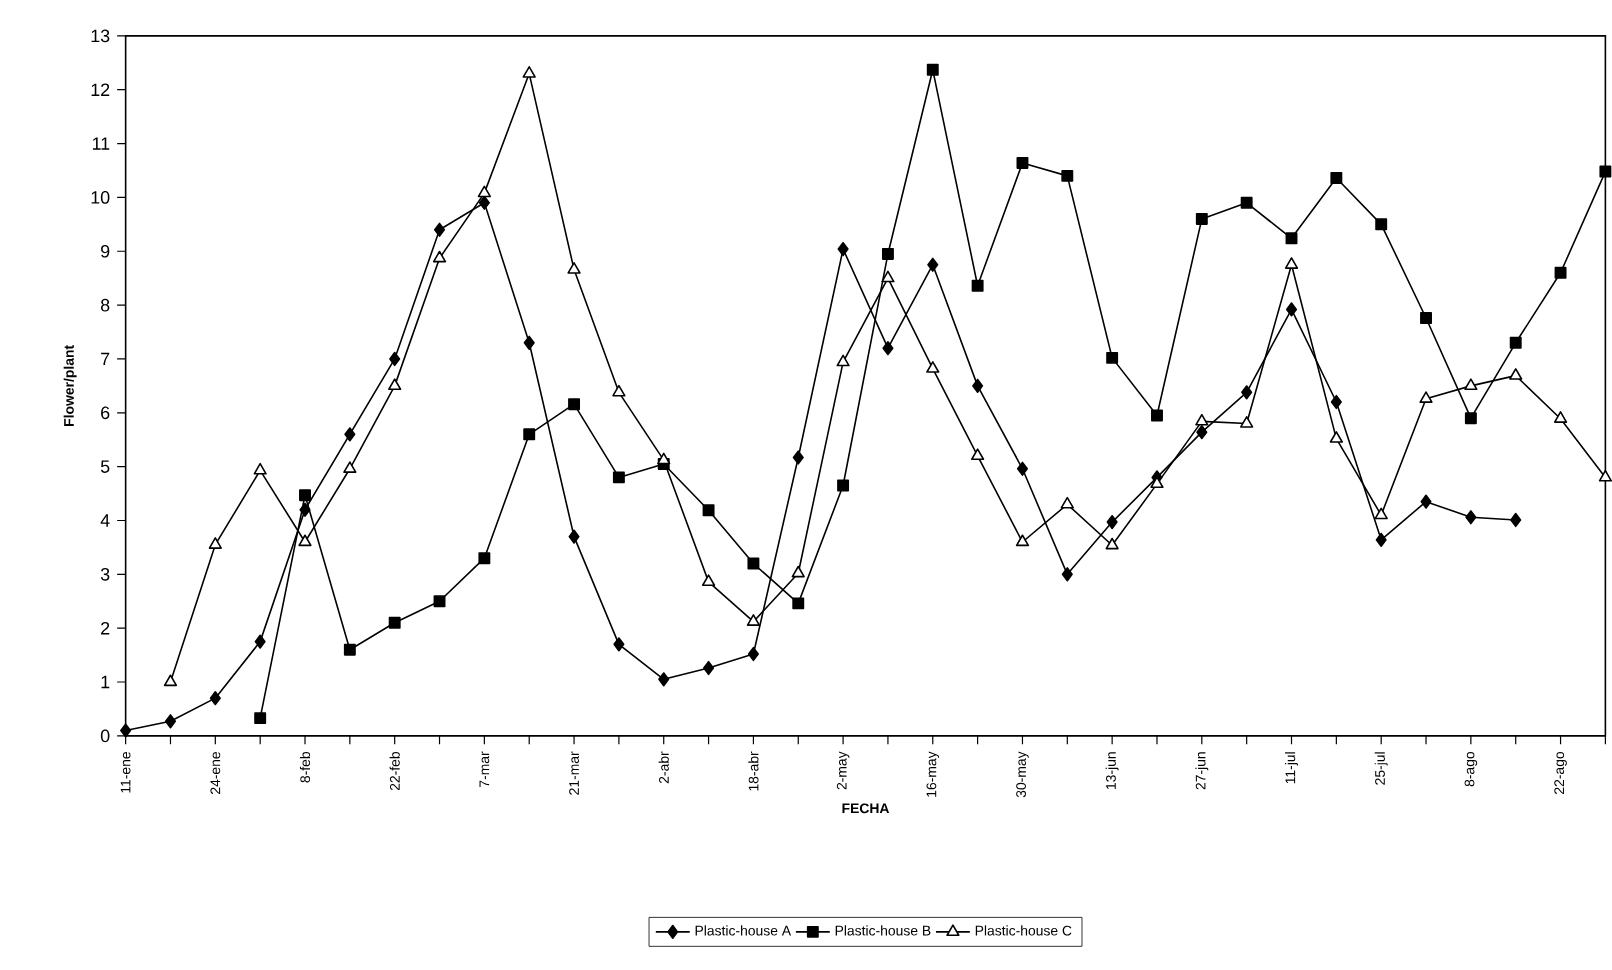 Image resolution: width=1612 pixels, height=970 pixels. I want to click on y-tick-label: 11, so click(101, 144).